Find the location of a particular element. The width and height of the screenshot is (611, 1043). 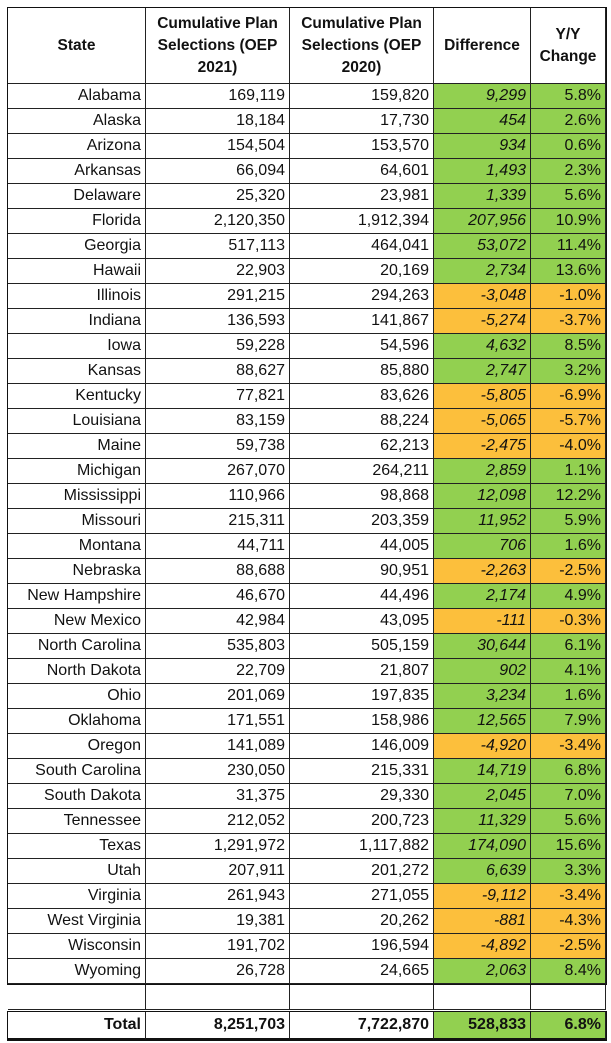

value-cell: 30,644 is located at coordinates (482, 646).